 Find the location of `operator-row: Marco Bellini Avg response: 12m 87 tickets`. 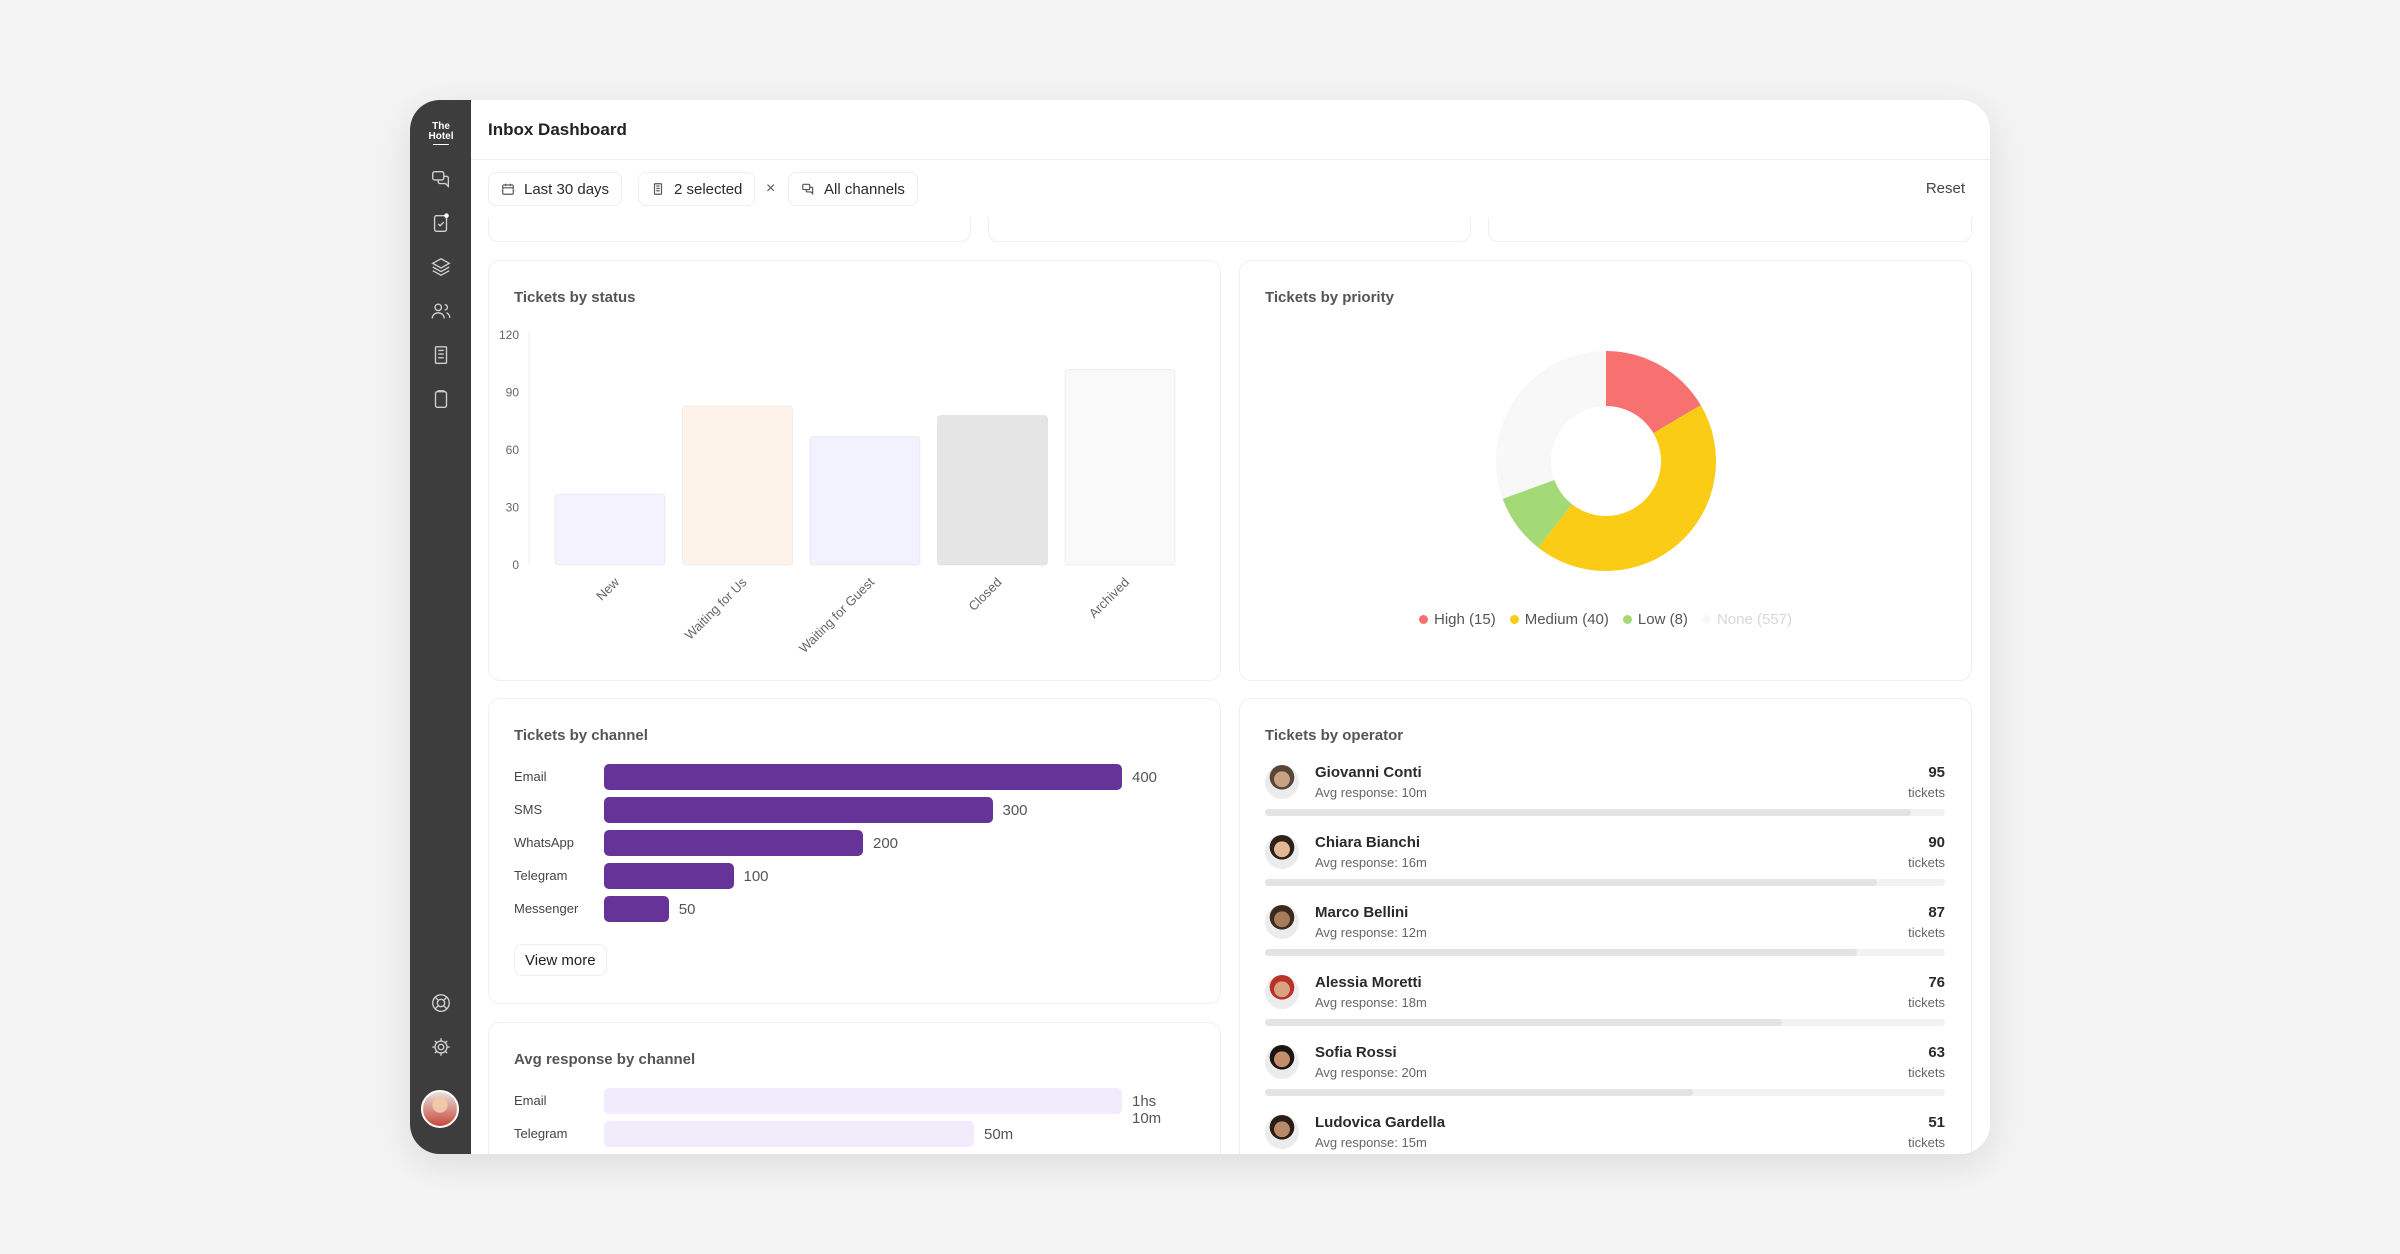

operator-row: Marco Bellini Avg response: 12m 87 tickets is located at coordinates (1605, 931).